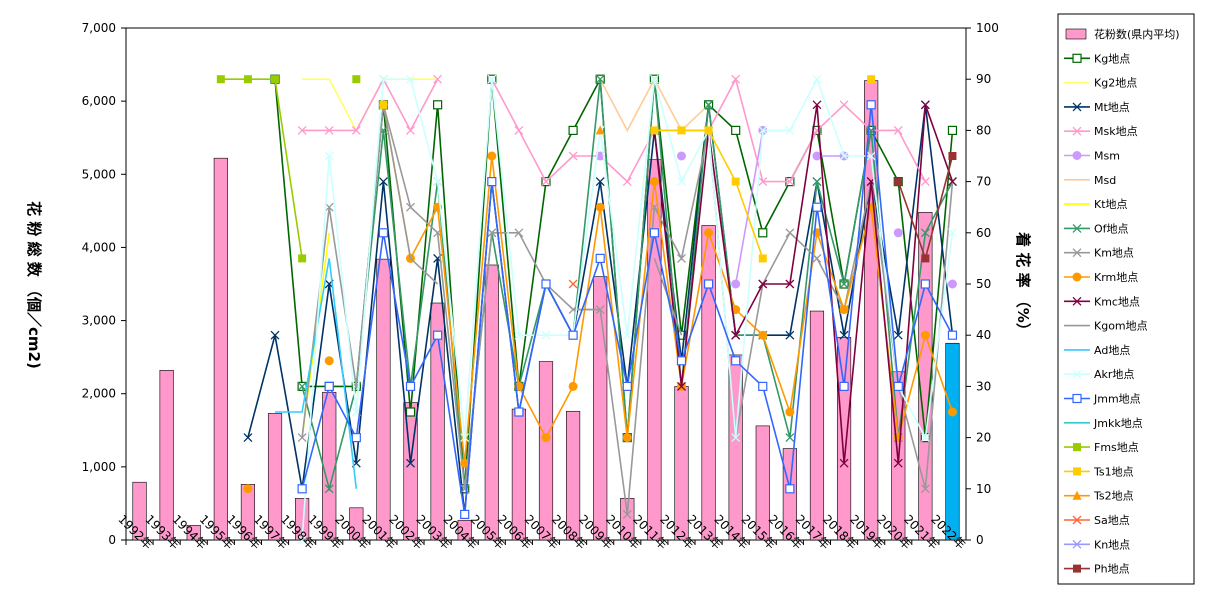 Image resolution: width=1211 pixels, height=610 pixels. I want to click on point-Kmc地点-2018年, so click(844, 463).